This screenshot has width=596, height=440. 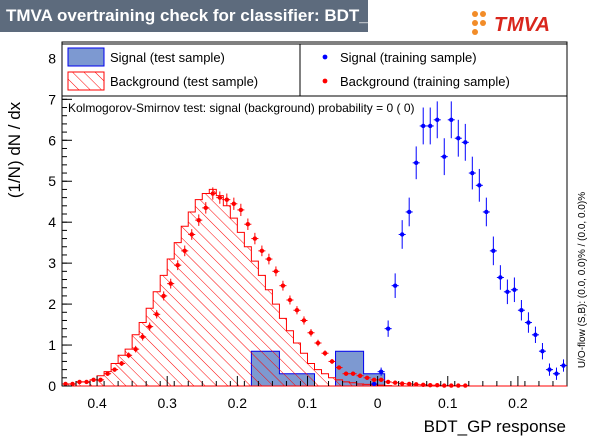 I want to click on signal-test-swatch, so click(x=86, y=57).